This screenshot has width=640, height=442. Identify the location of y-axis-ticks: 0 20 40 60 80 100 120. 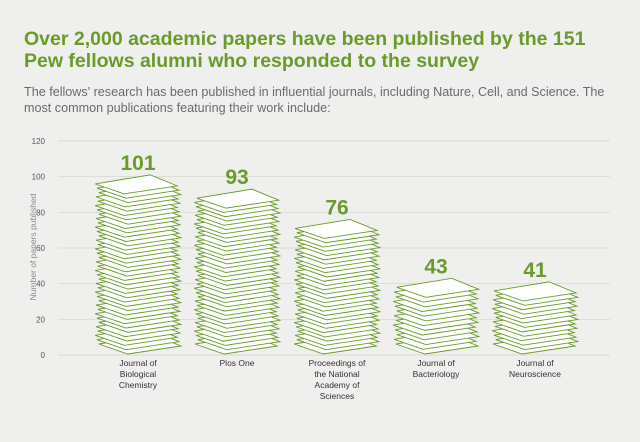
(39, 248).